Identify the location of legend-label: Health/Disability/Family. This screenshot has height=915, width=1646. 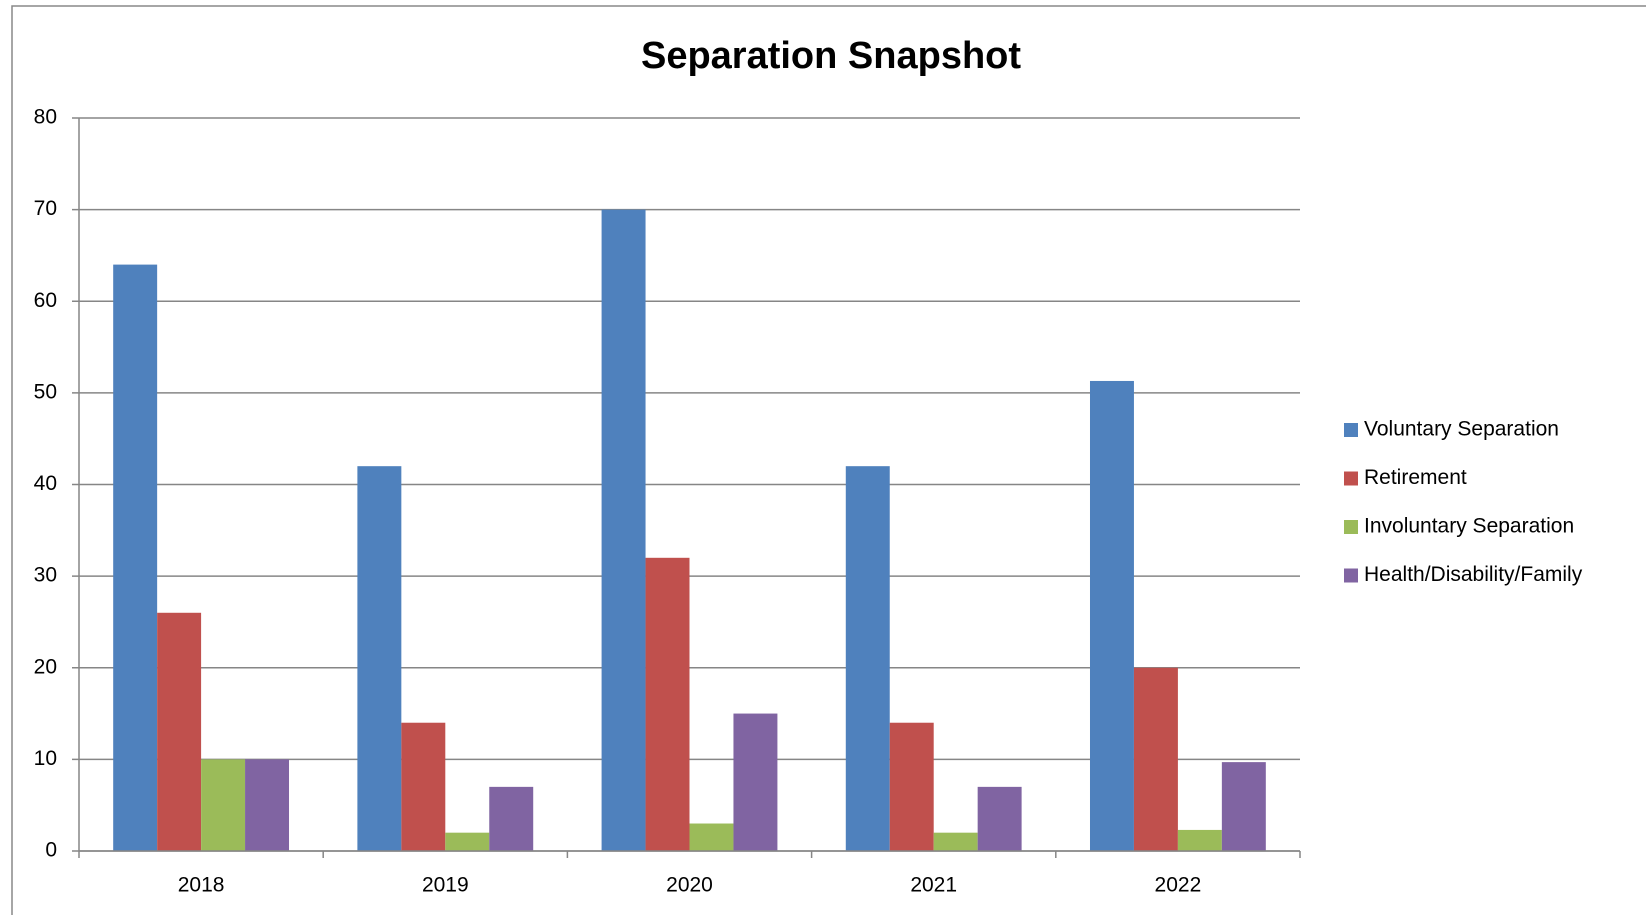
(1473, 574).